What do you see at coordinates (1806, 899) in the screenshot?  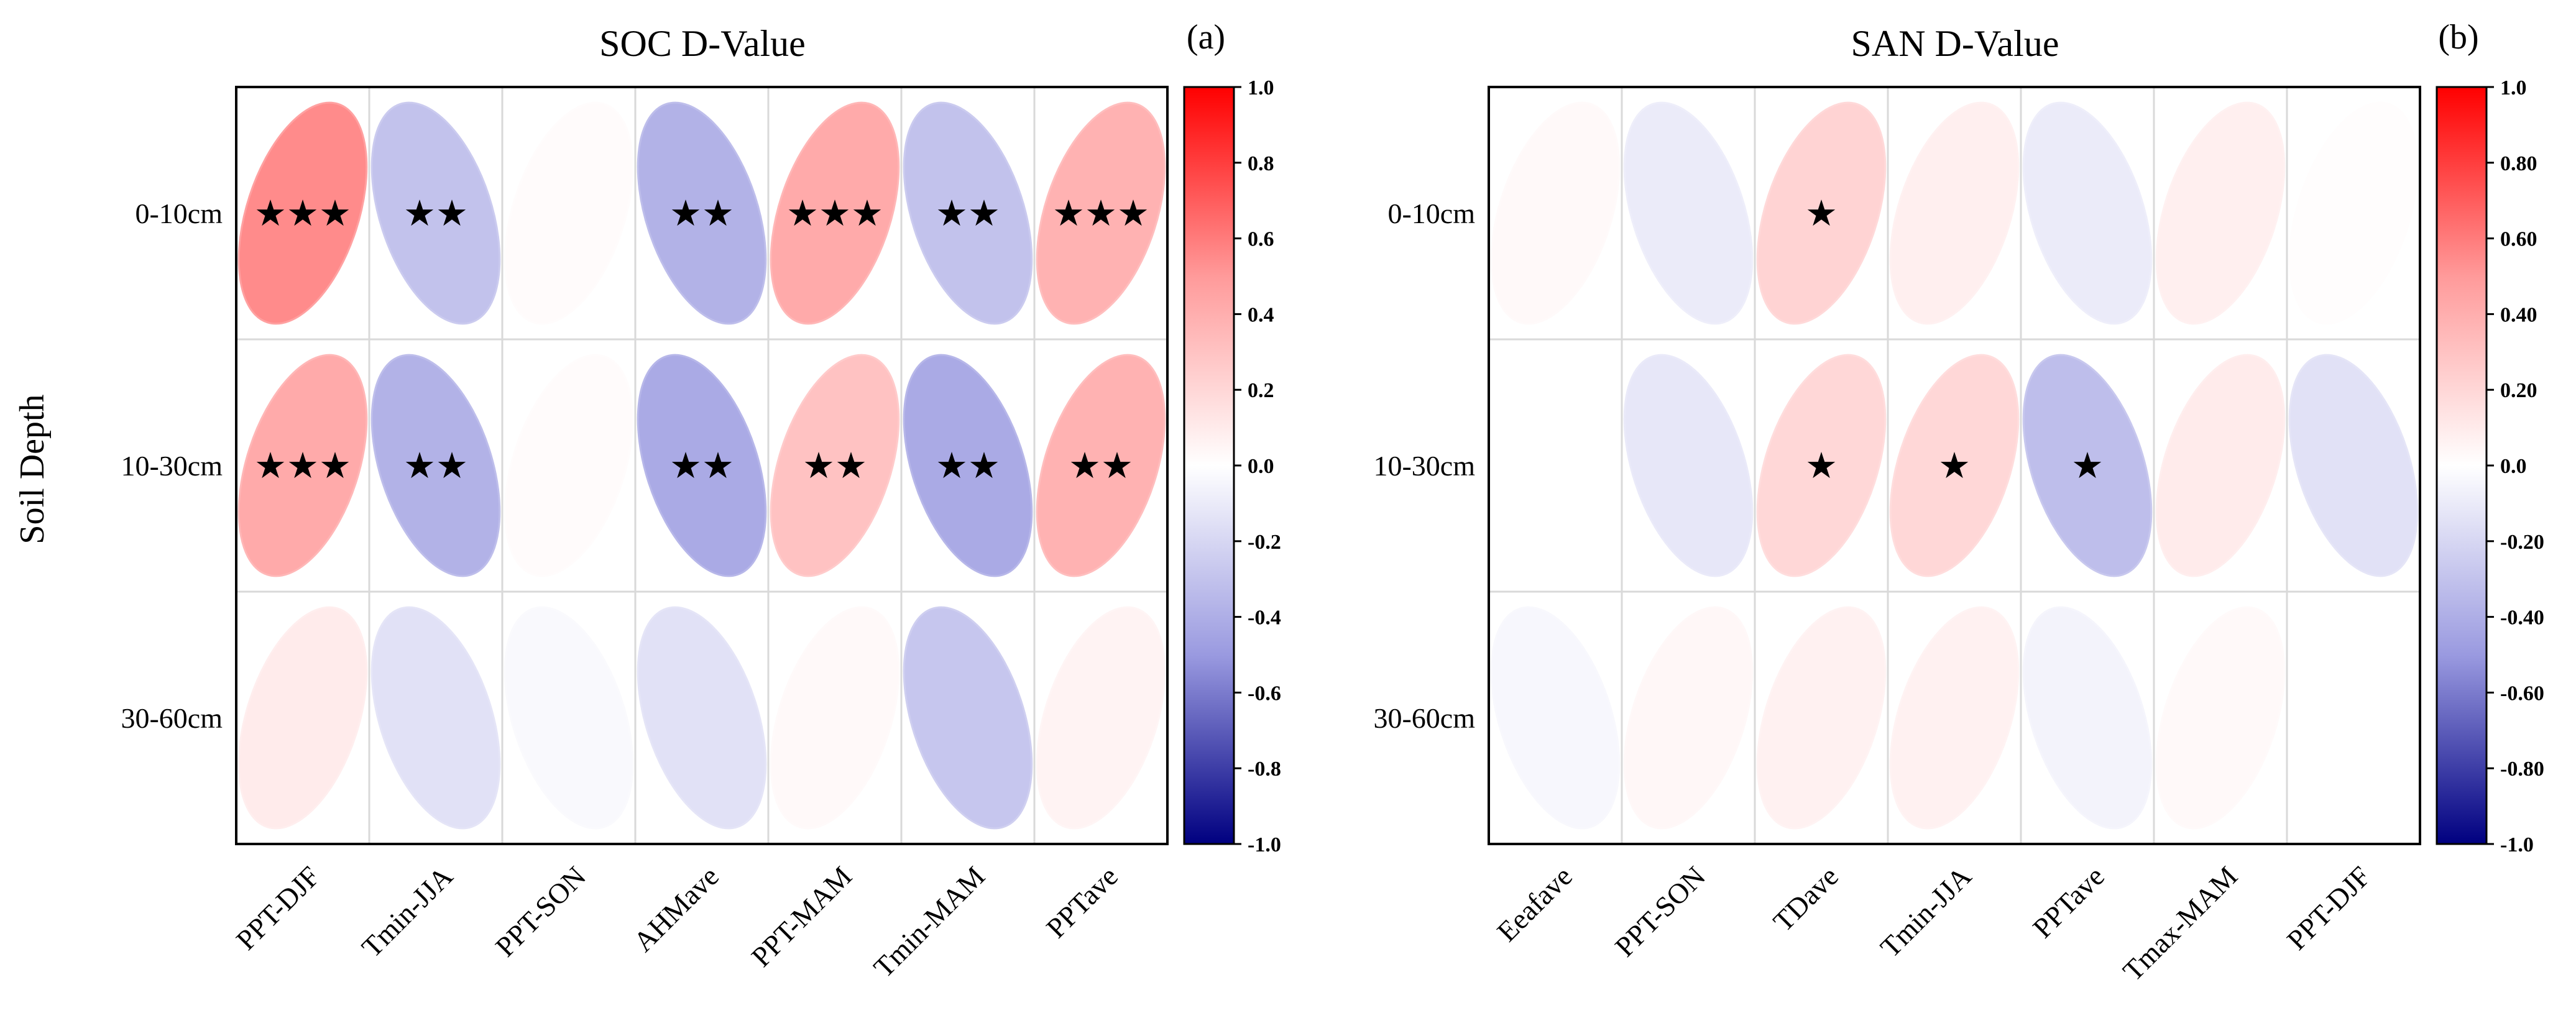 I see `column-label: TDave` at bounding box center [1806, 899].